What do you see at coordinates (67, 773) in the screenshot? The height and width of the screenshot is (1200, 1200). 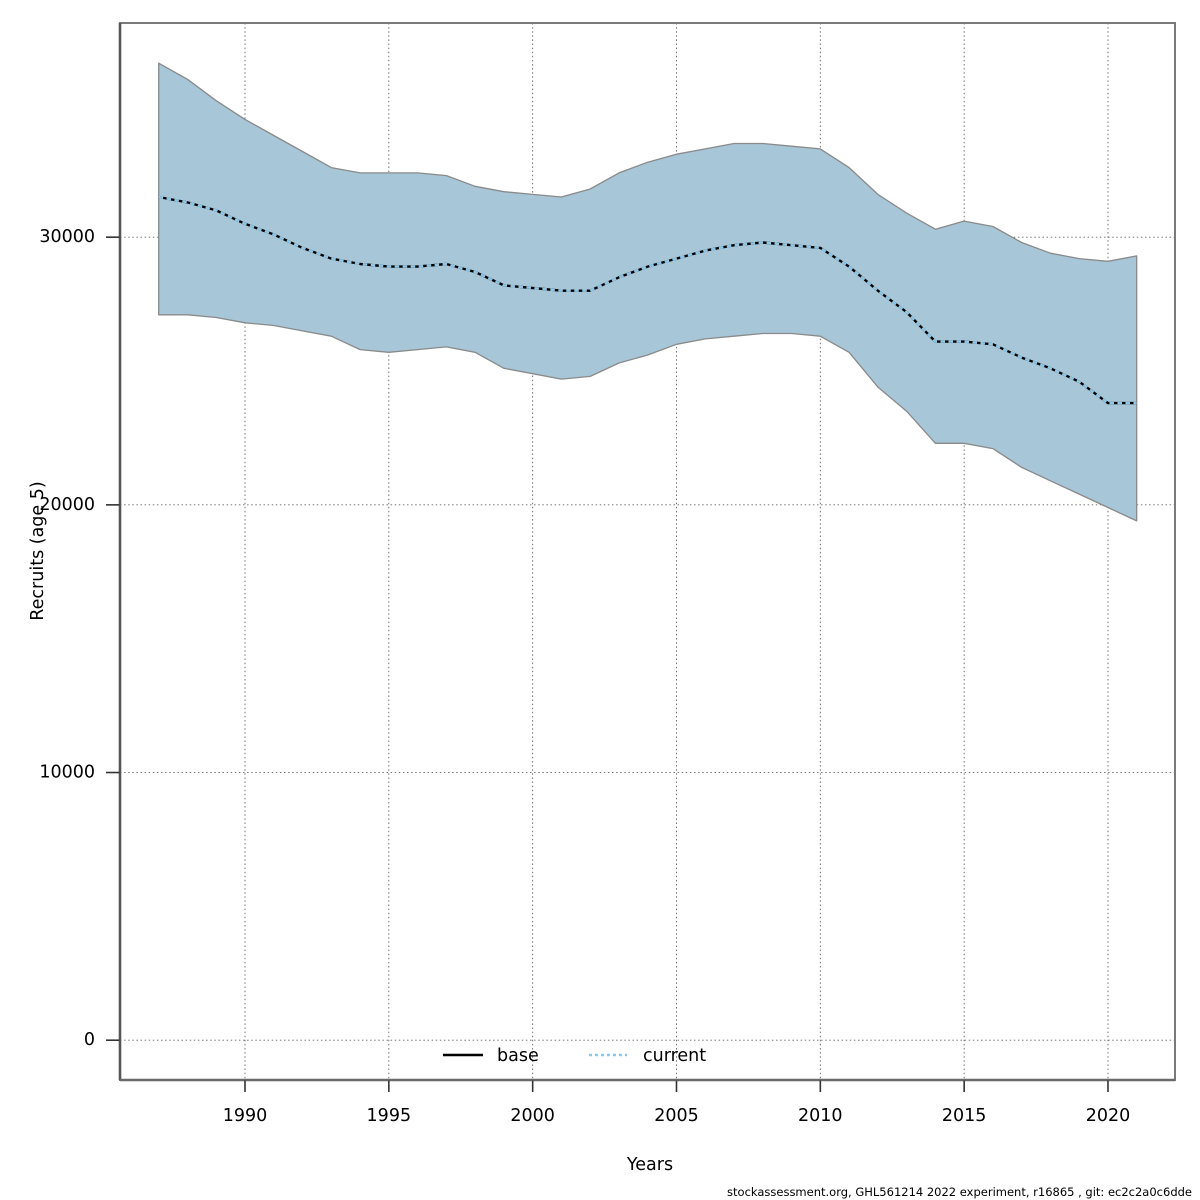 I see `y-tick-label-10000: 10000` at bounding box center [67, 773].